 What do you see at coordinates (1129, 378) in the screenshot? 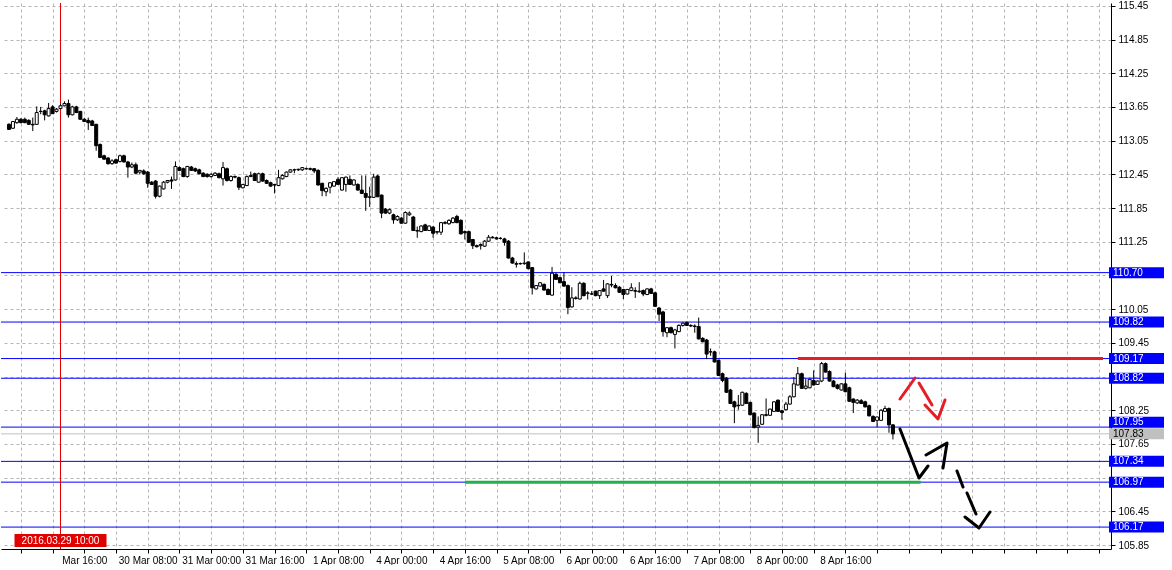
I see `ref-line-label: 108.82` at bounding box center [1129, 378].